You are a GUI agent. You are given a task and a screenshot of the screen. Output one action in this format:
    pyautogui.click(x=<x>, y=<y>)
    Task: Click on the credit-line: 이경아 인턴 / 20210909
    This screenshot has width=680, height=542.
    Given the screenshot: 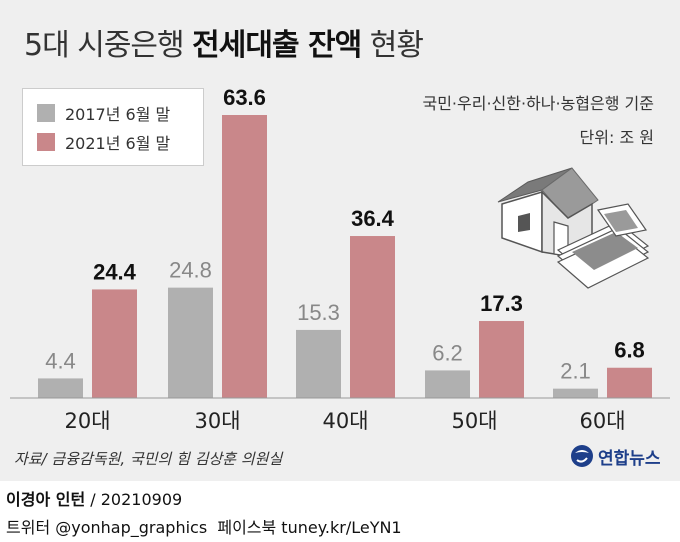 What is the action you would take?
    pyautogui.click(x=94, y=498)
    